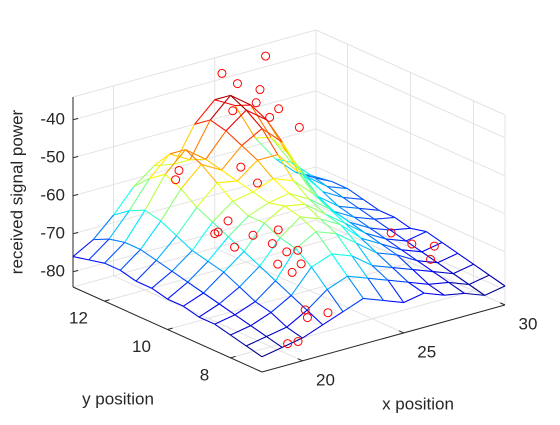  Describe the element at coordinates (418, 403) in the screenshot. I see `x-axis-label: x position` at that location.